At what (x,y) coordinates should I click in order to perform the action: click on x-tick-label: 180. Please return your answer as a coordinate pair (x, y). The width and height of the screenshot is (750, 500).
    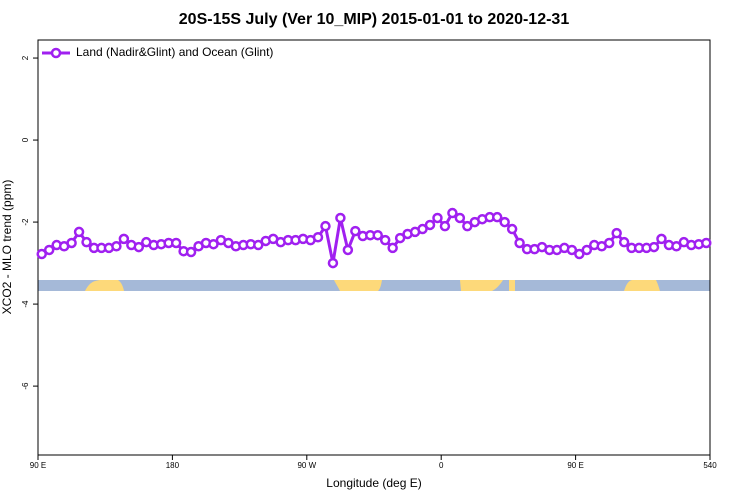
    Looking at the image, I should click on (173, 465).